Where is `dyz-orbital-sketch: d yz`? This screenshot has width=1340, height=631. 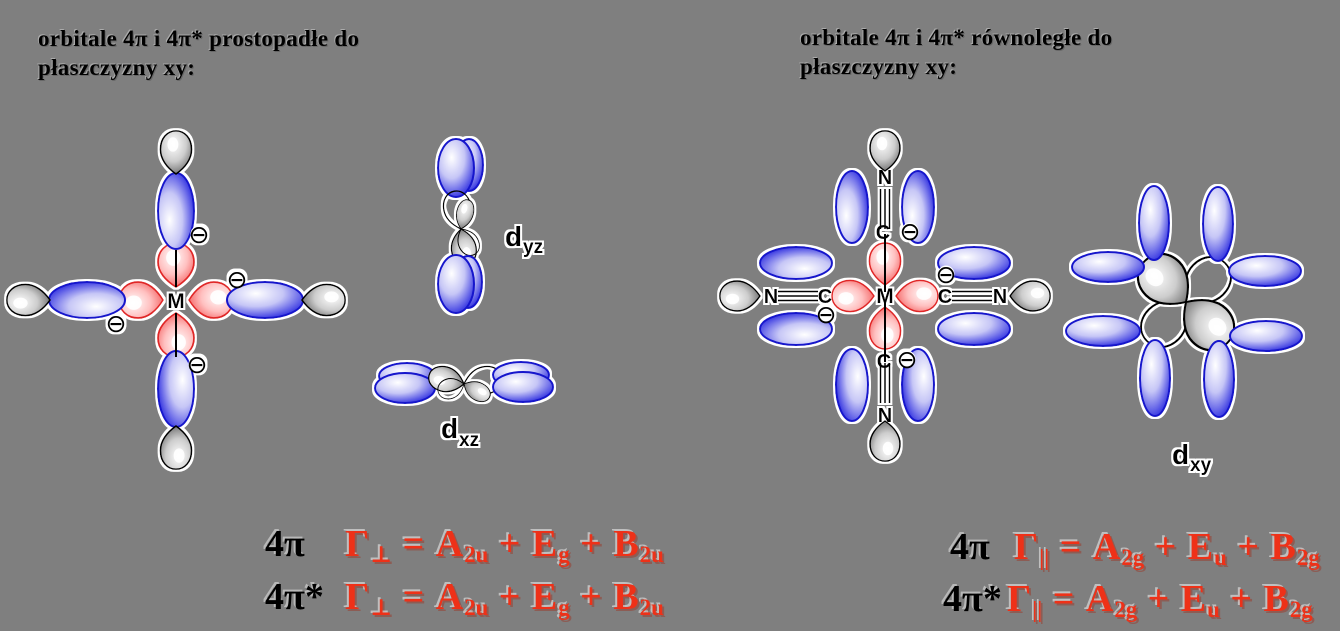 dyz-orbital-sketch: d yz is located at coordinates (490, 226).